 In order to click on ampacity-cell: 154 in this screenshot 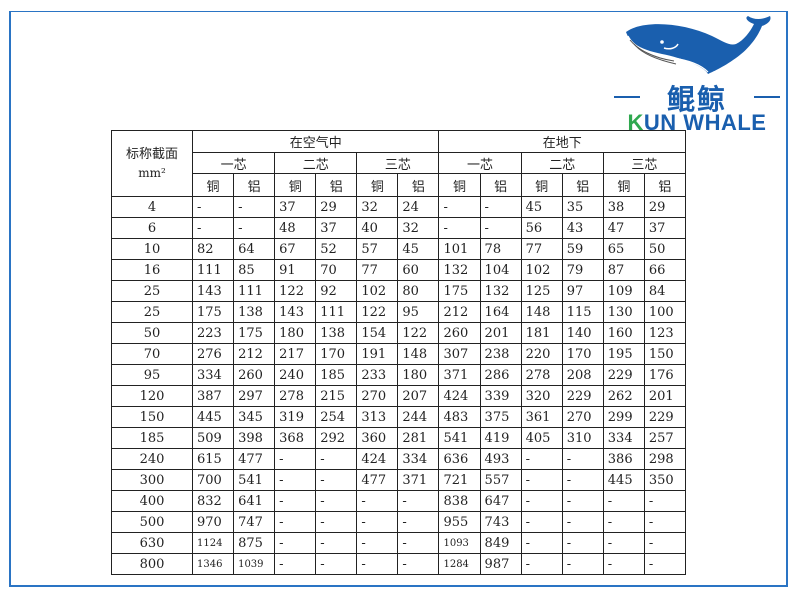, I will do `click(377, 333)`.